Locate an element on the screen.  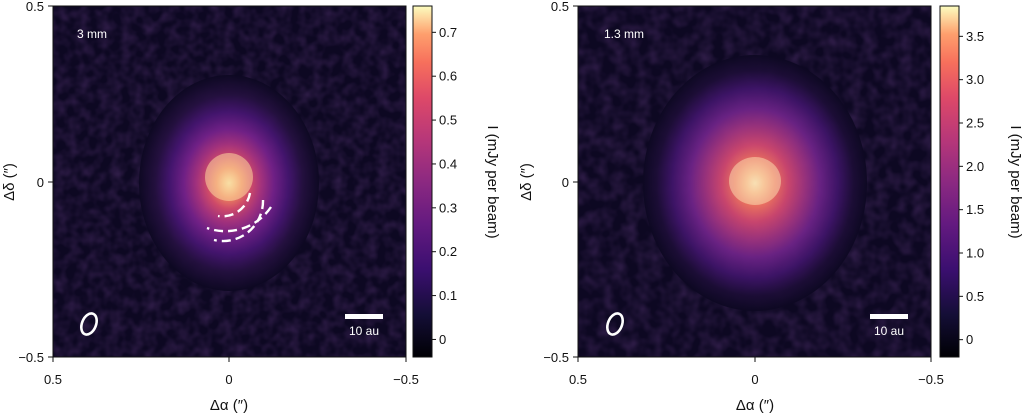
colorbar-tick-label: 1.0 is located at coordinates (975, 253).